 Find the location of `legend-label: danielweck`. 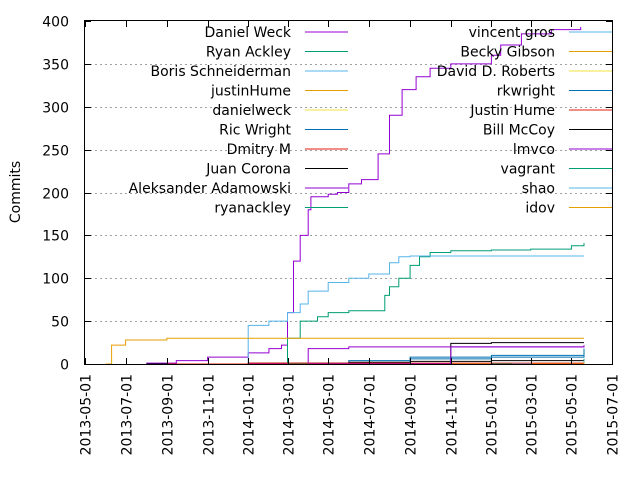

legend-label: danielweck is located at coordinates (251, 111).